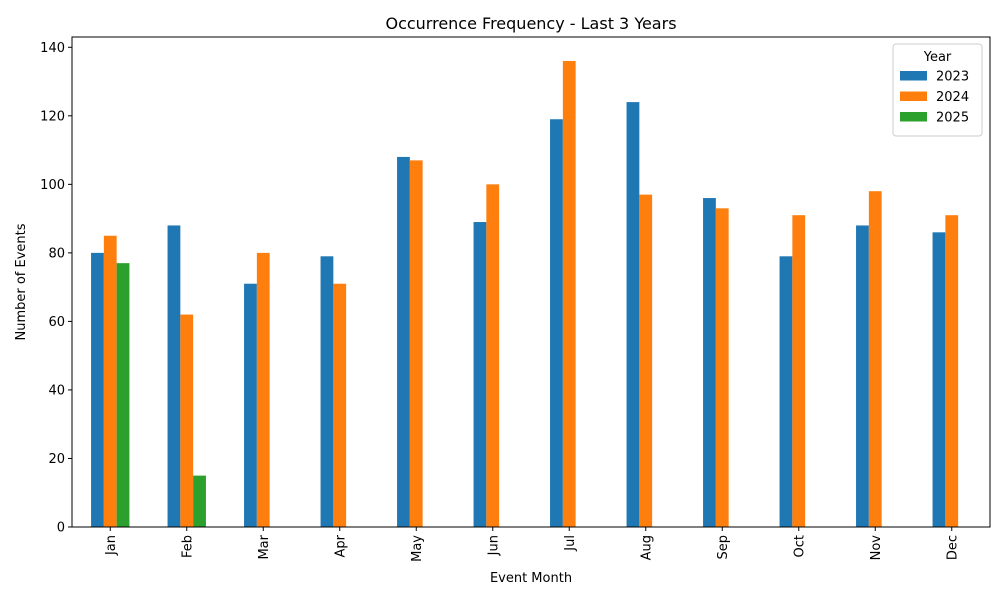  I want to click on legend-label-2024: 2024, so click(952, 97).